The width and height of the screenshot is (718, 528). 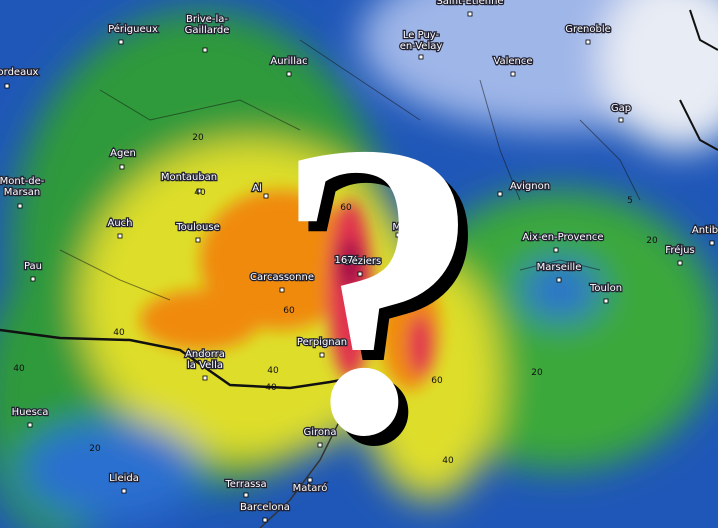 I want to click on city-name: Marsan, so click(x=22, y=192).